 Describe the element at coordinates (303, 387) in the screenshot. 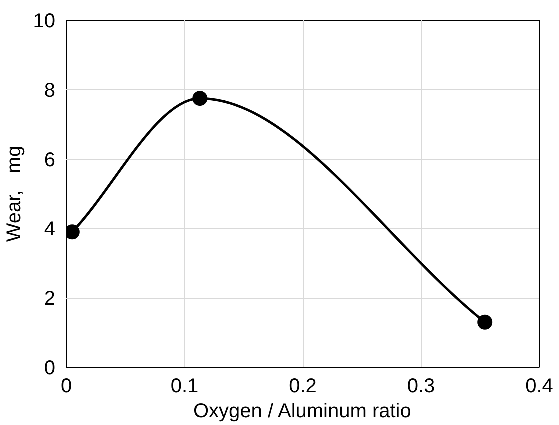

I see `x-tick-label: 0.2` at that location.